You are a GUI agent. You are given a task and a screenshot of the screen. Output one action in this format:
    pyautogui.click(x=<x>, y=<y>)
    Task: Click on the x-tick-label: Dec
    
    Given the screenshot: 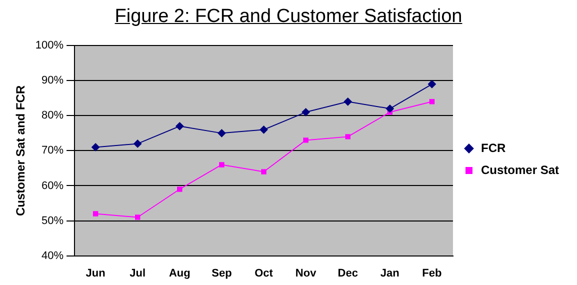 What is the action you would take?
    pyautogui.click(x=348, y=273)
    